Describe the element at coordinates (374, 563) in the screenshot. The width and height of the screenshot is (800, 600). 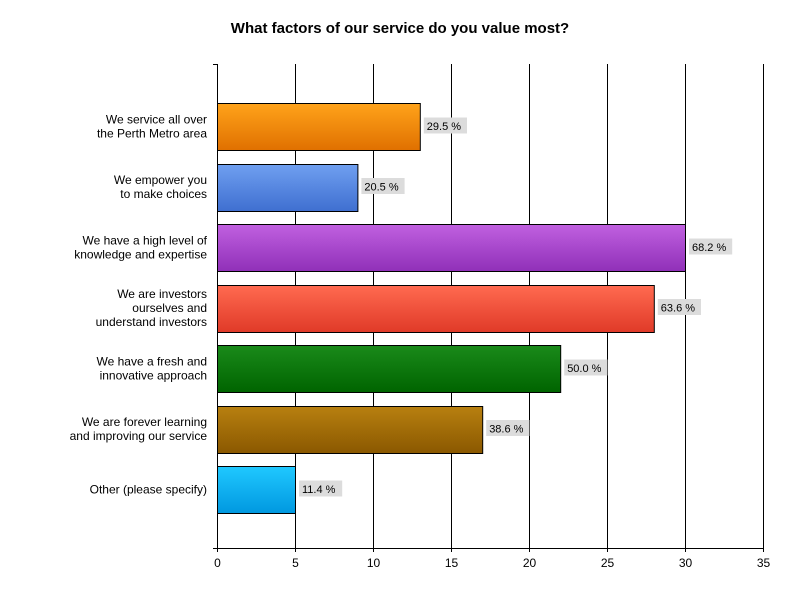
I see `x-tick-label: 10` at that location.